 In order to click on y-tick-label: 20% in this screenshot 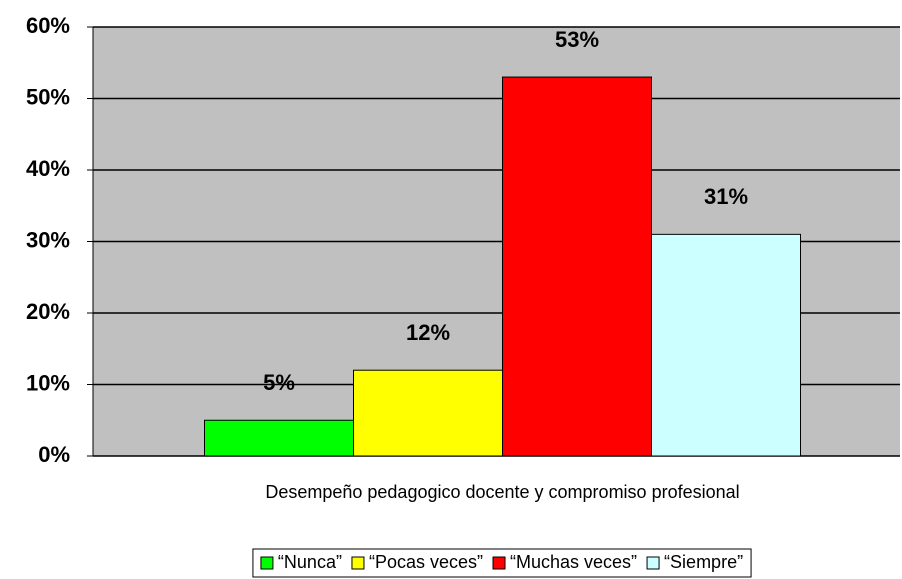, I will do `click(48, 311)`.